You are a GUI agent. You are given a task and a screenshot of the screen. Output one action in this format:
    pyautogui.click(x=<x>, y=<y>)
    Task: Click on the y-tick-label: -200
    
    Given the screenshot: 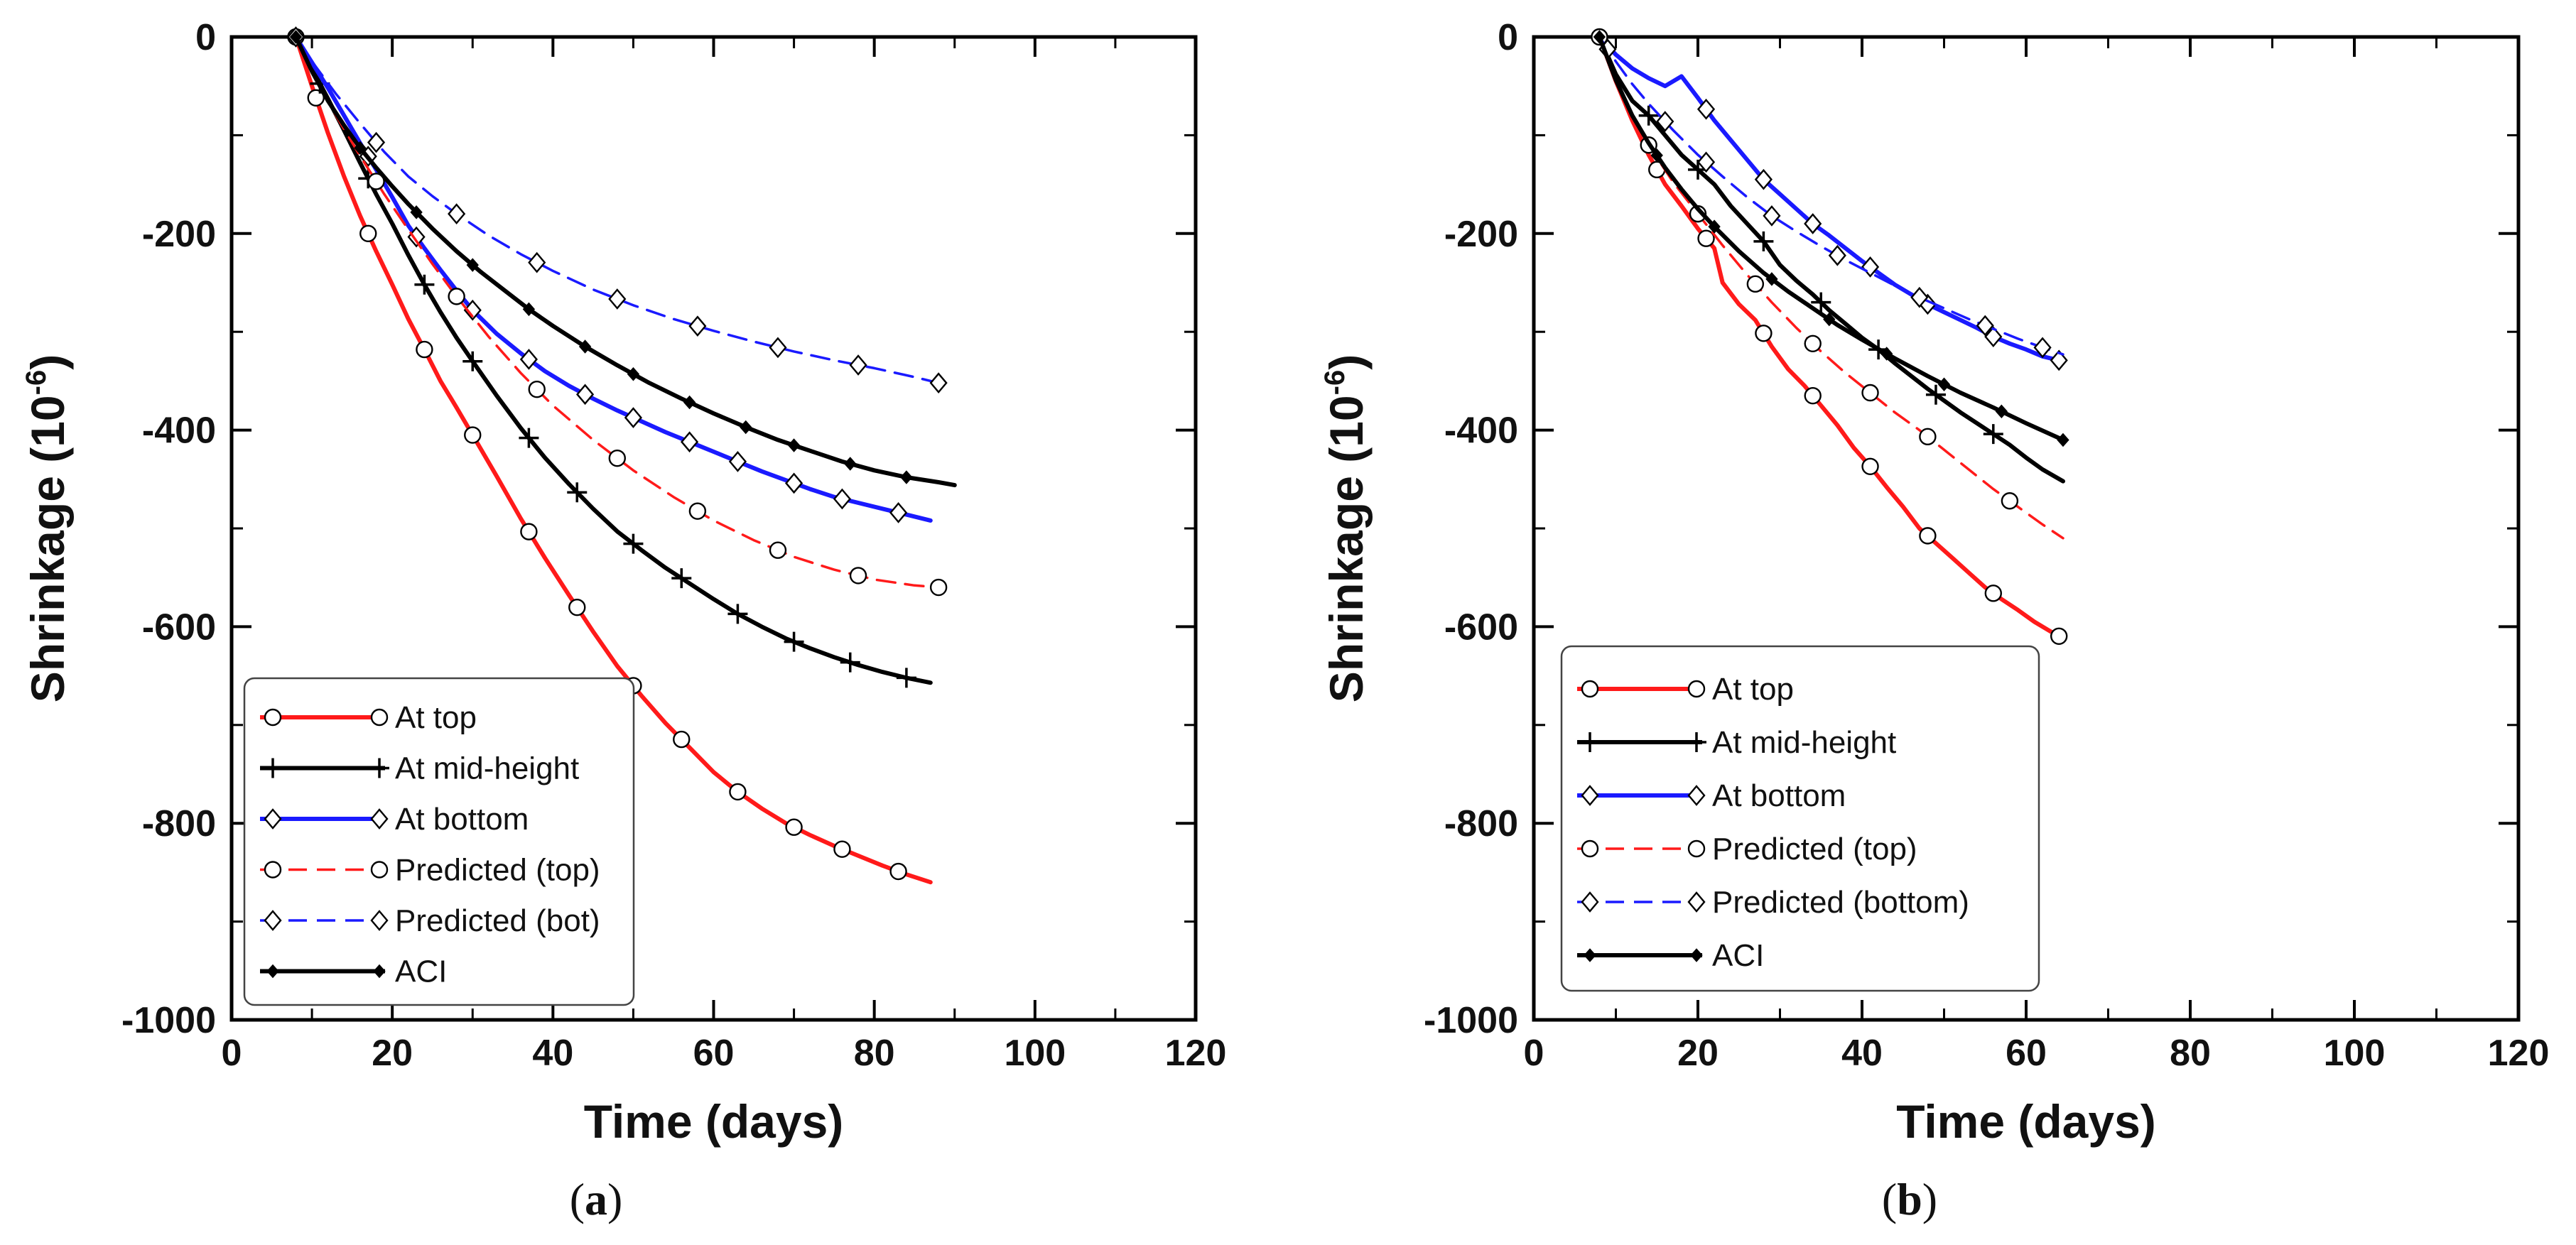 What is the action you would take?
    pyautogui.click(x=179, y=234)
    